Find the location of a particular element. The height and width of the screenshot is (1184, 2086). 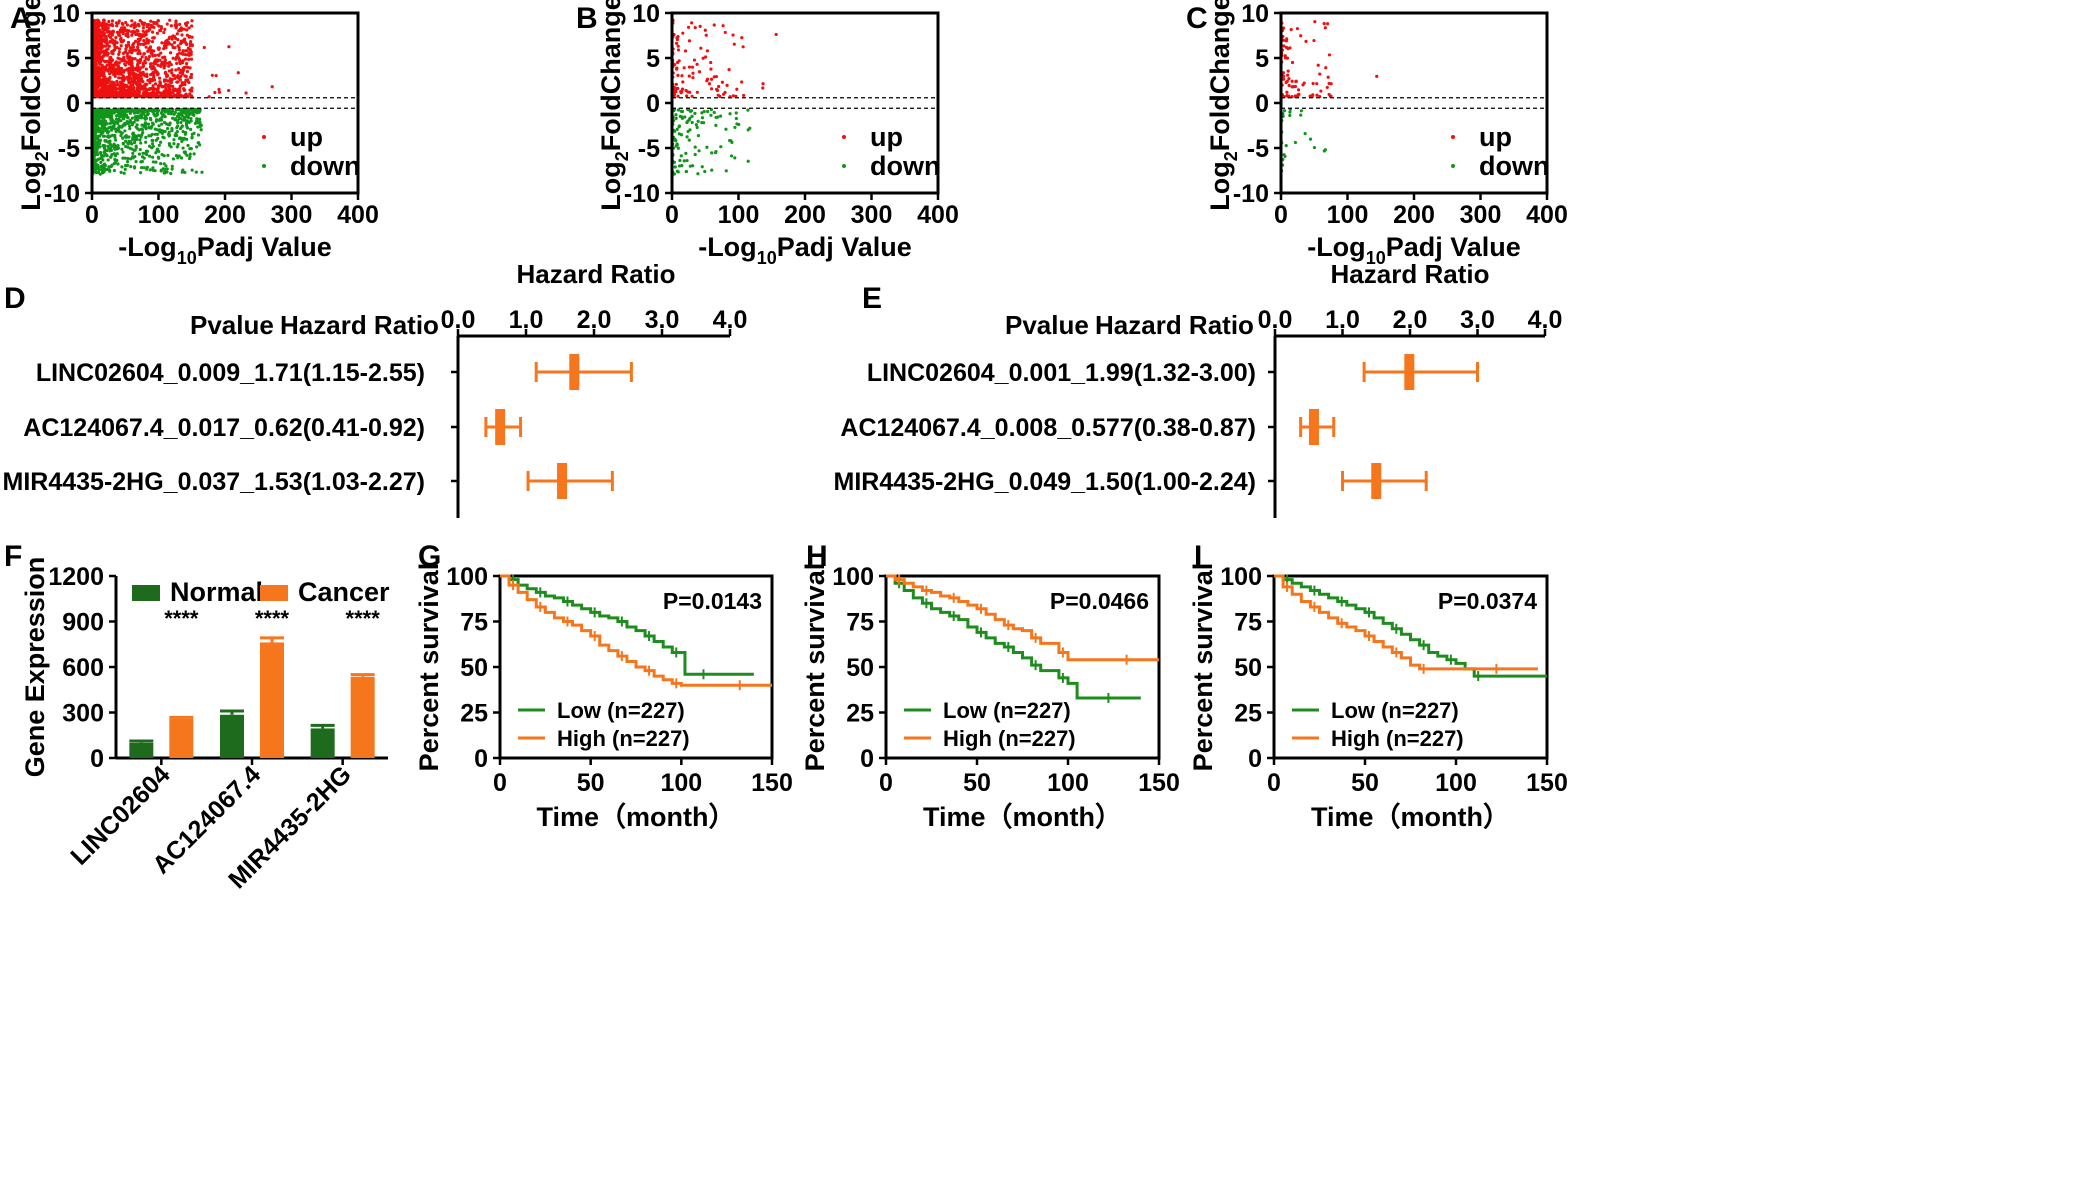

legend-down-marker is located at coordinates (844, 166).